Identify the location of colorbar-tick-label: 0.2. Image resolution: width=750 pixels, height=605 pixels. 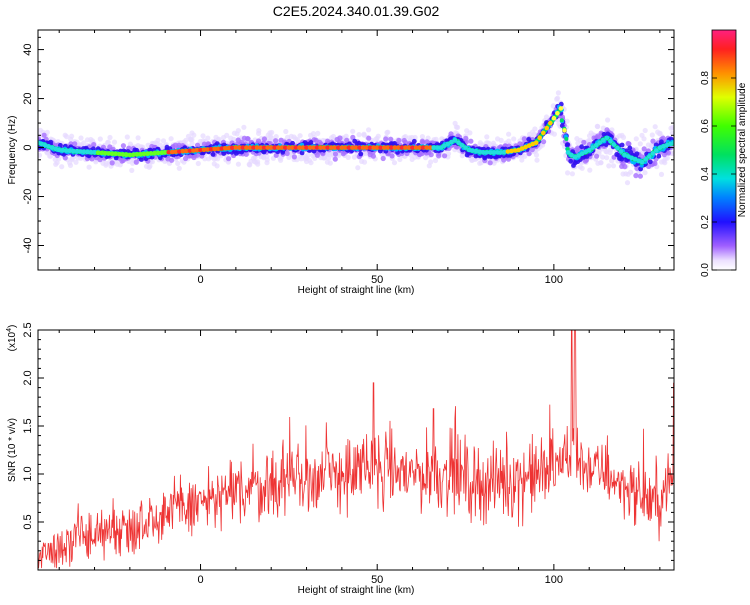
(705, 222).